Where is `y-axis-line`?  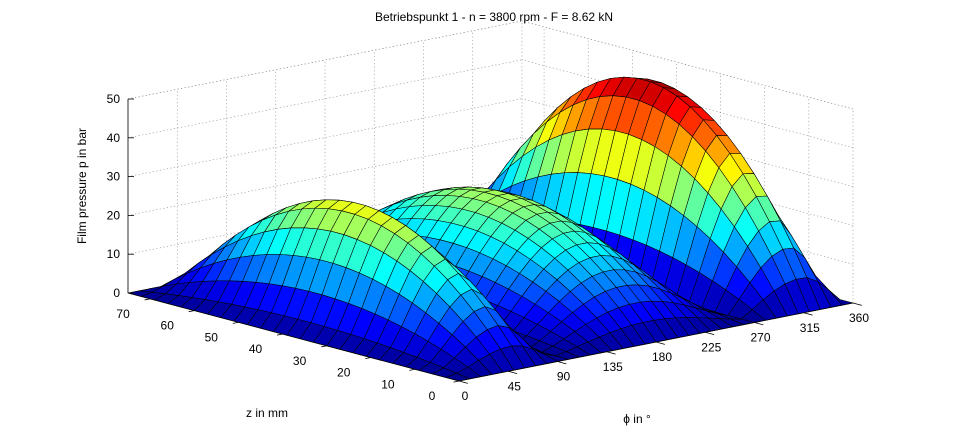
y-axis-line is located at coordinates (293, 337).